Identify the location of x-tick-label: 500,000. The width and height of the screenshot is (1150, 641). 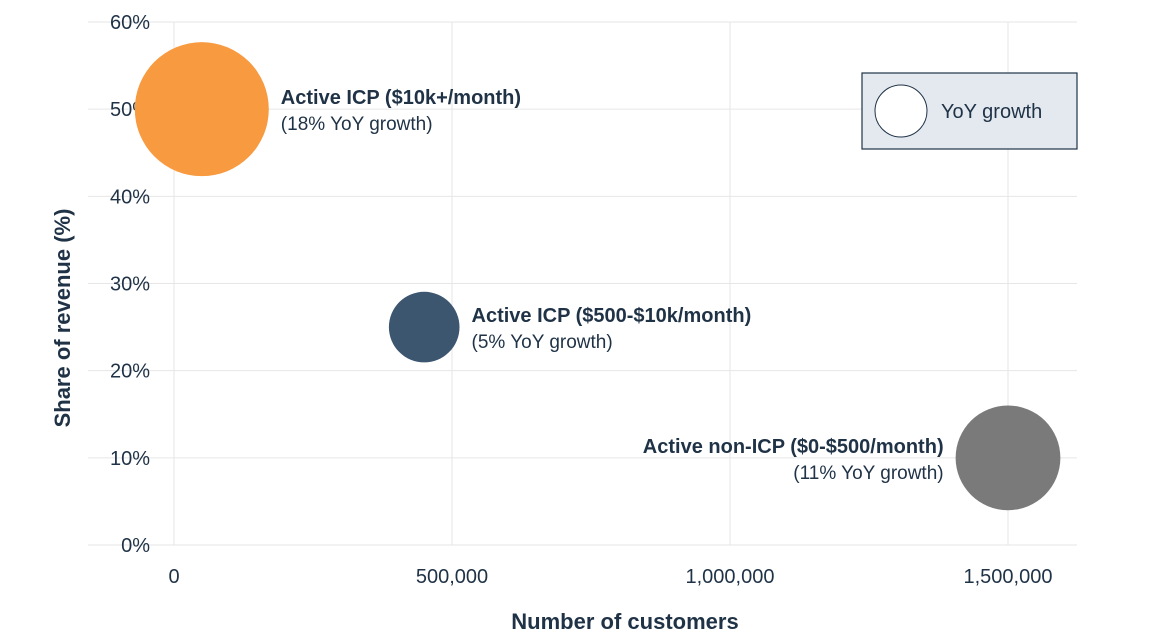
(452, 577).